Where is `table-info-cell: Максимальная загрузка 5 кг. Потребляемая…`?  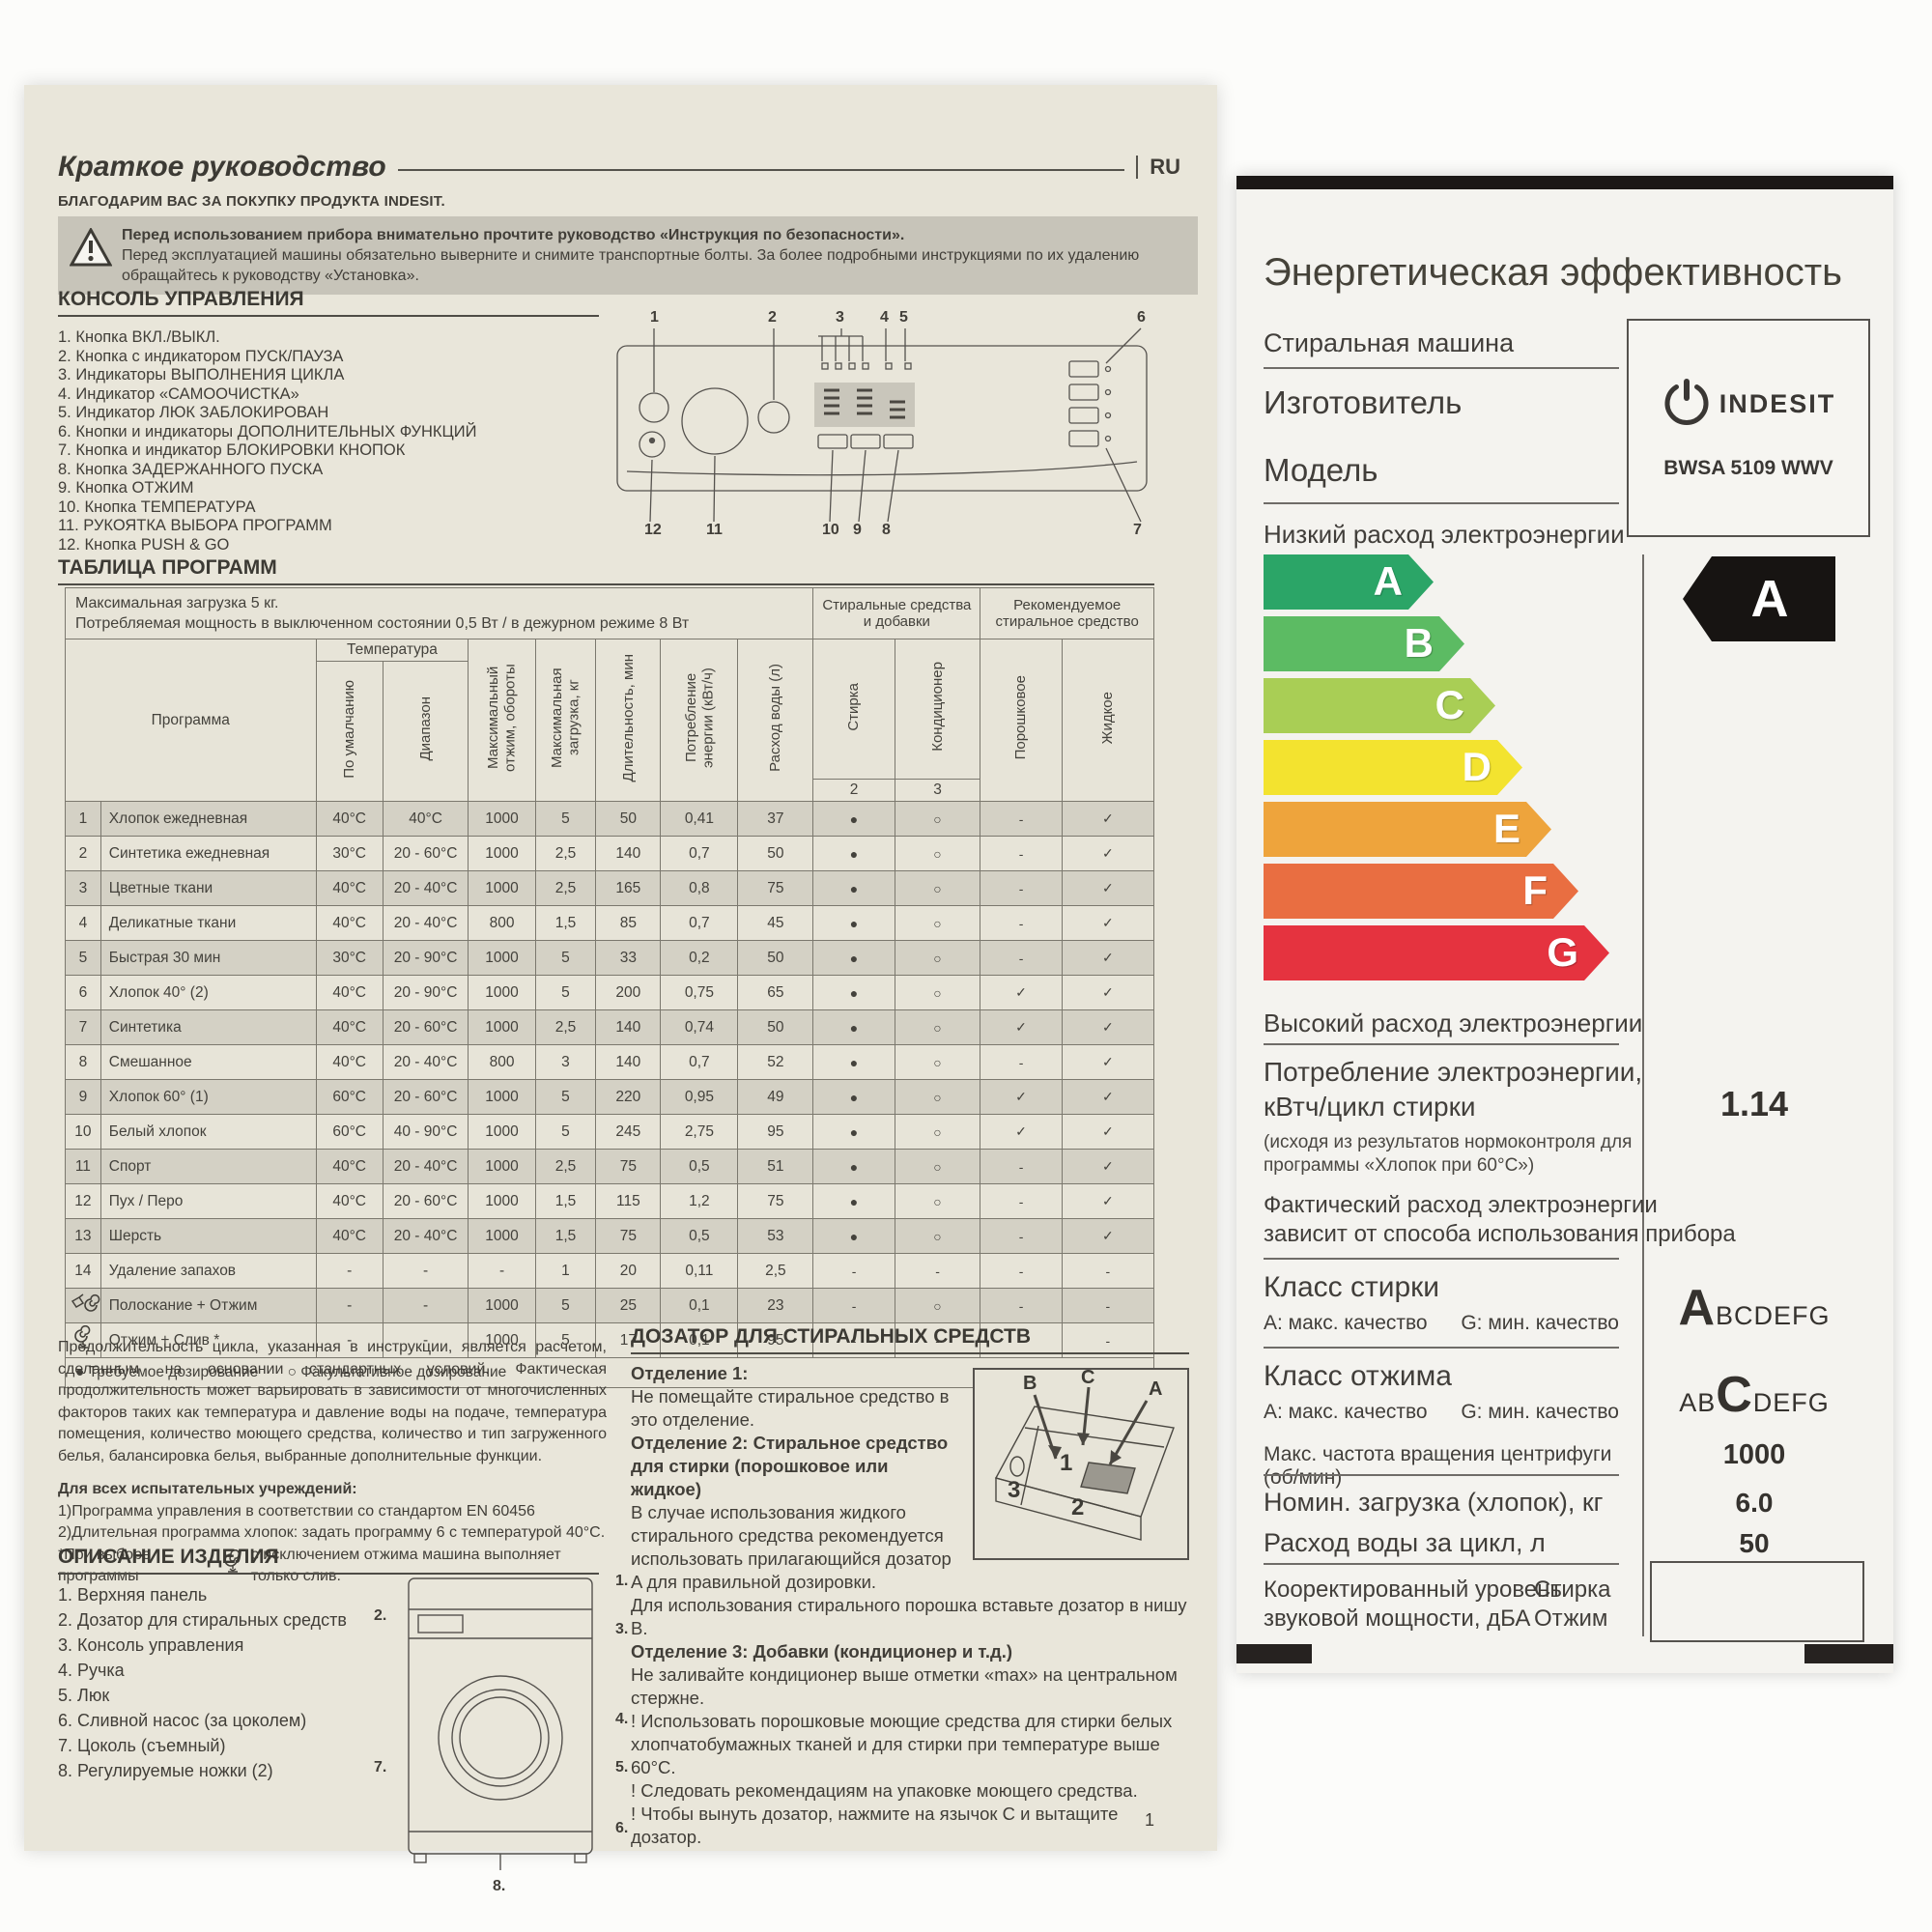
table-info-cell: Максимальная загрузка 5 кг. Потребляемая… is located at coordinates (439, 613).